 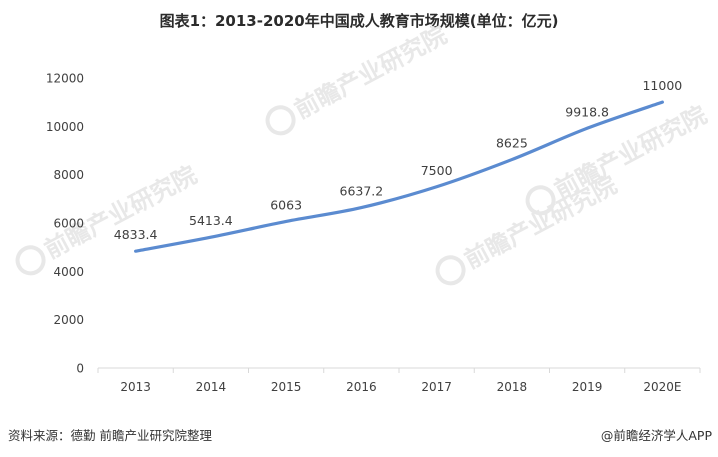 I want to click on x-tick-label: 2017, so click(x=436, y=387).